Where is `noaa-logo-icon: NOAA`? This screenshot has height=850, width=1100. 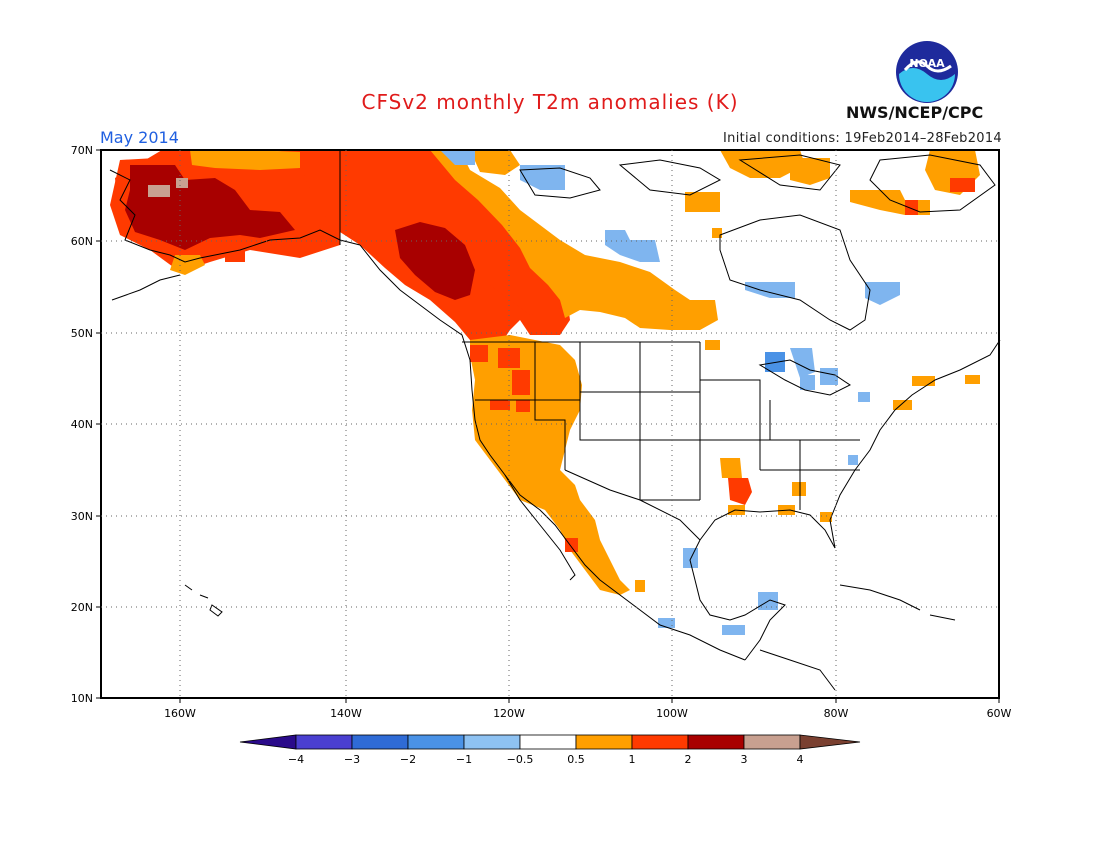 noaa-logo-icon: NOAA is located at coordinates (927, 72).